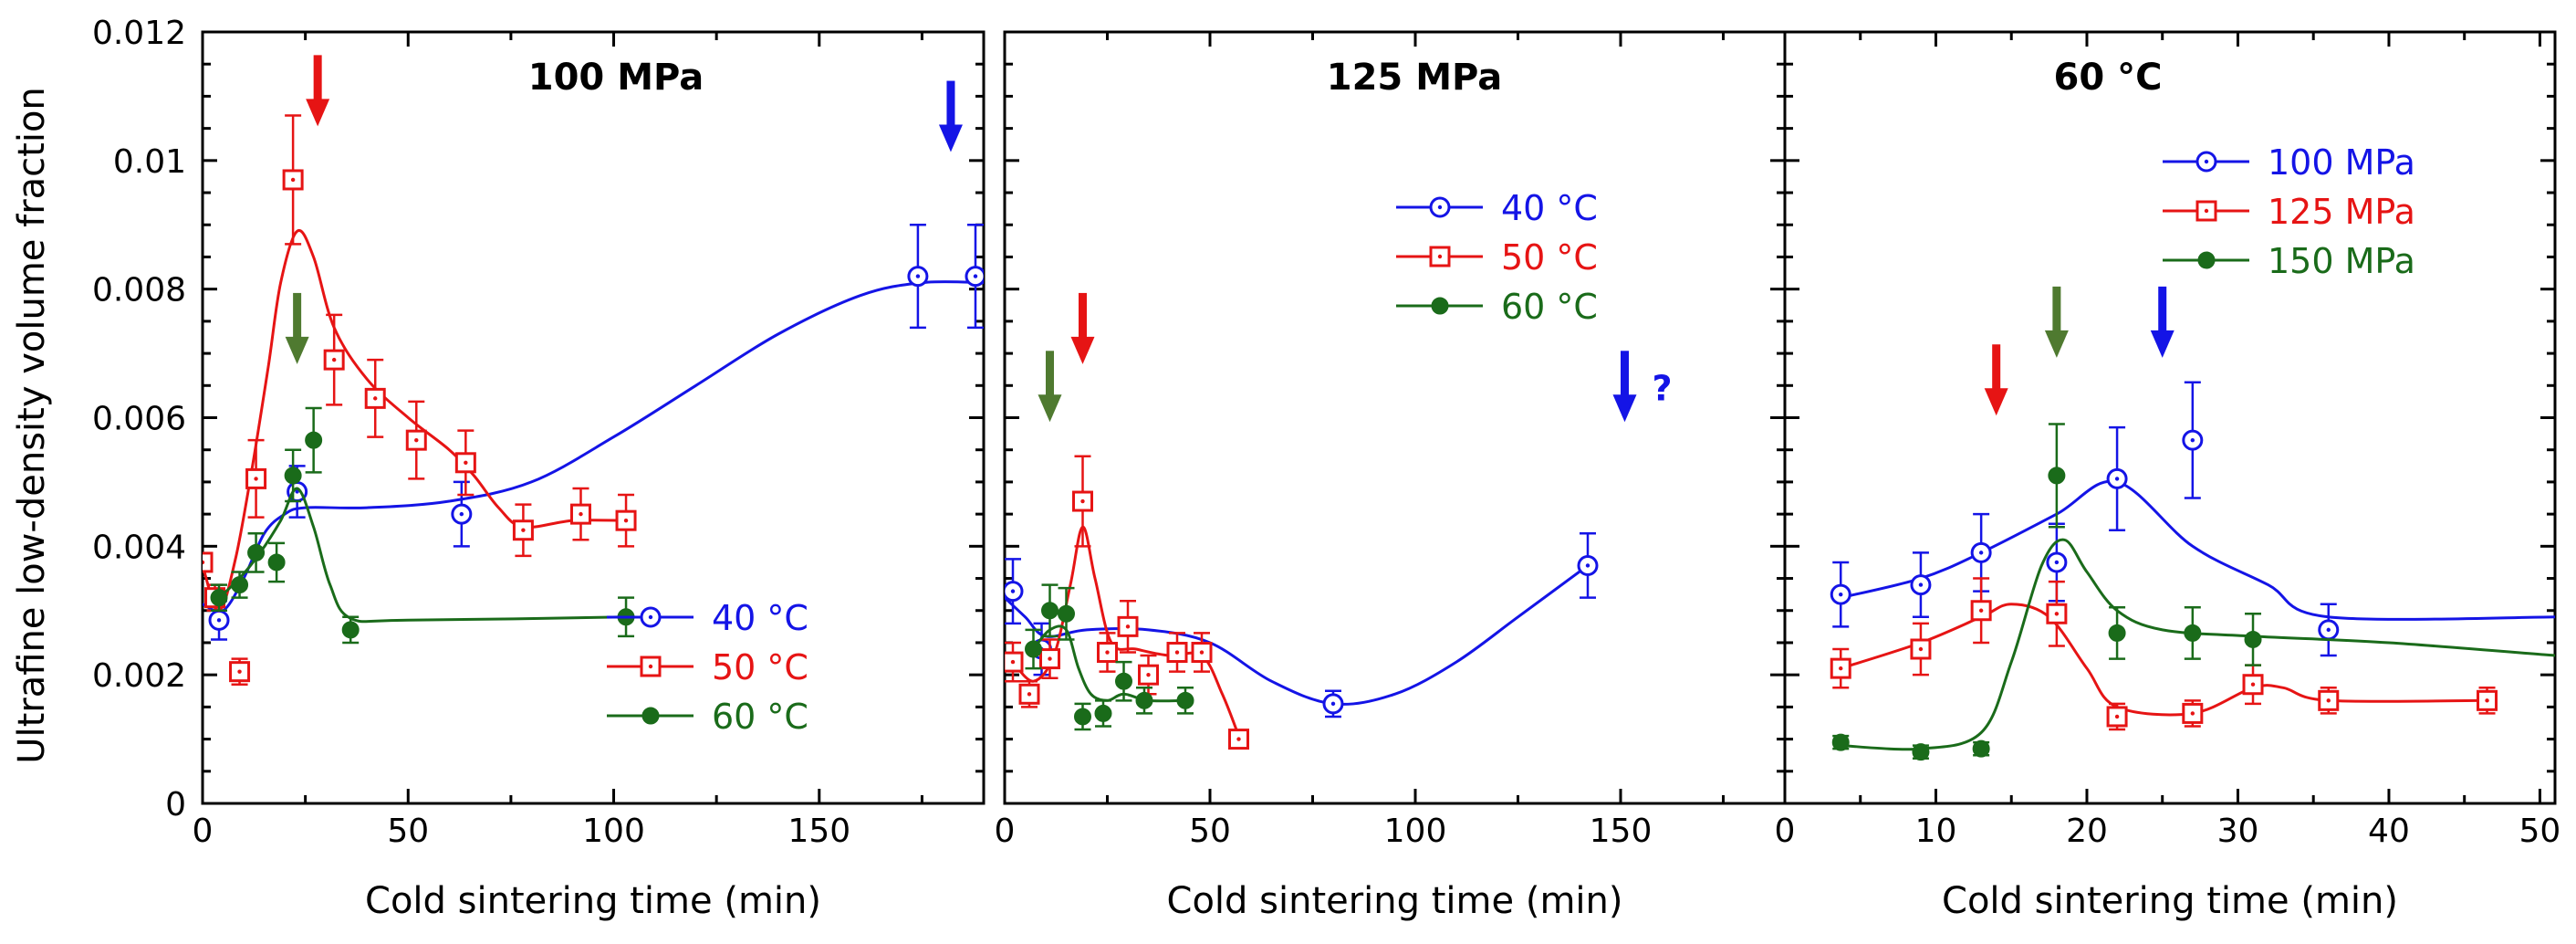  Describe the element at coordinates (2389, 831) in the screenshot. I see `x-tick-label: 40` at that location.